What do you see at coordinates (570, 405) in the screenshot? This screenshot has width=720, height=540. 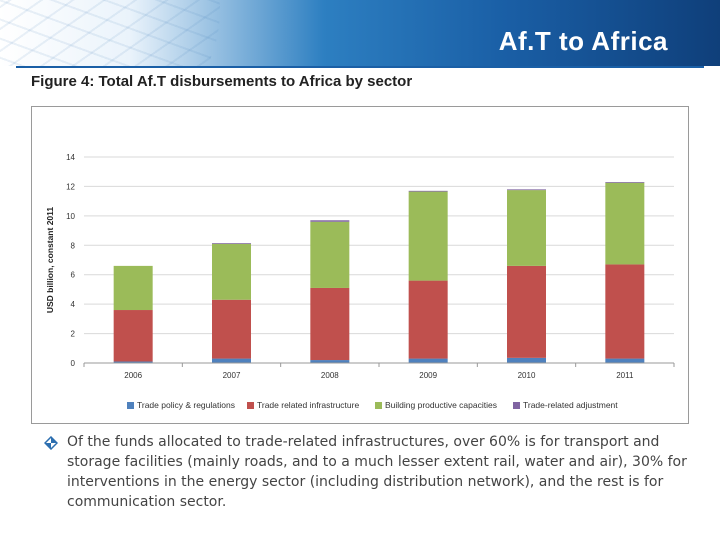 I see `legend-label: Trade-related adjustment` at bounding box center [570, 405].